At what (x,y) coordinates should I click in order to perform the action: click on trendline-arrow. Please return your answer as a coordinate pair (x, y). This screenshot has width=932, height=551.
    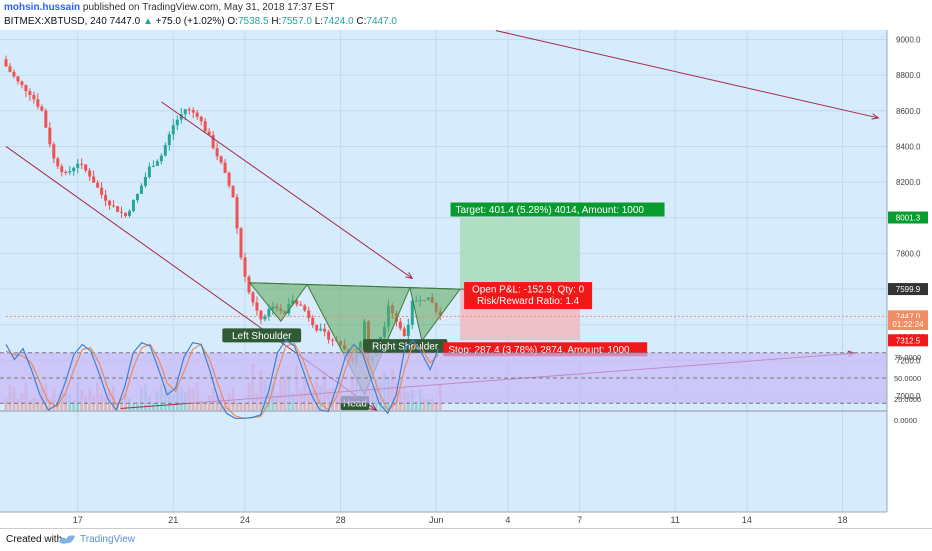
    Looking at the image, I should click on (409, 276).